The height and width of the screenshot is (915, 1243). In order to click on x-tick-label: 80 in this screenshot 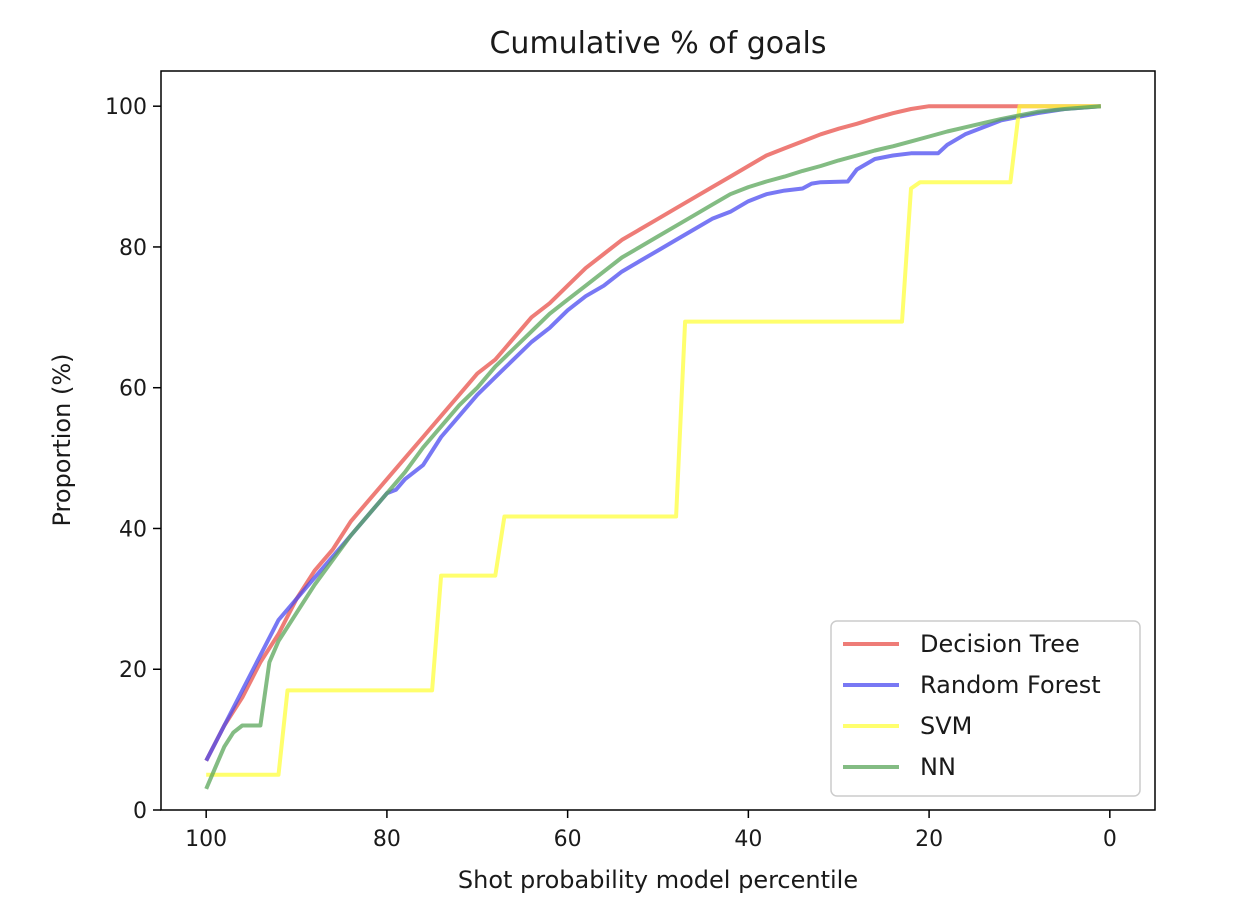, I will do `click(387, 839)`.